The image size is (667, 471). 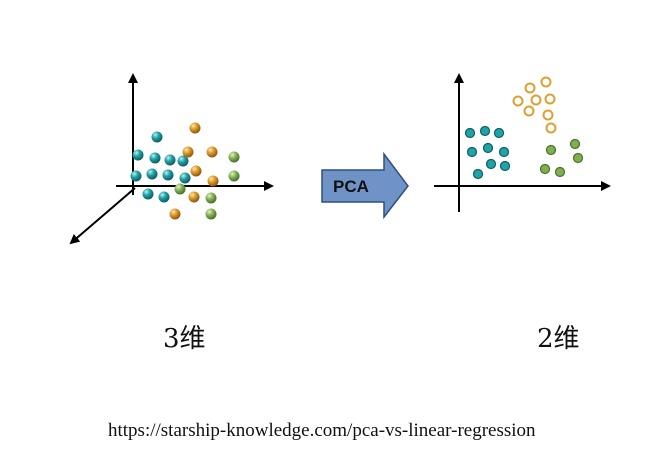 What do you see at coordinates (185, 171) in the screenshot?
I see `points-3d` at bounding box center [185, 171].